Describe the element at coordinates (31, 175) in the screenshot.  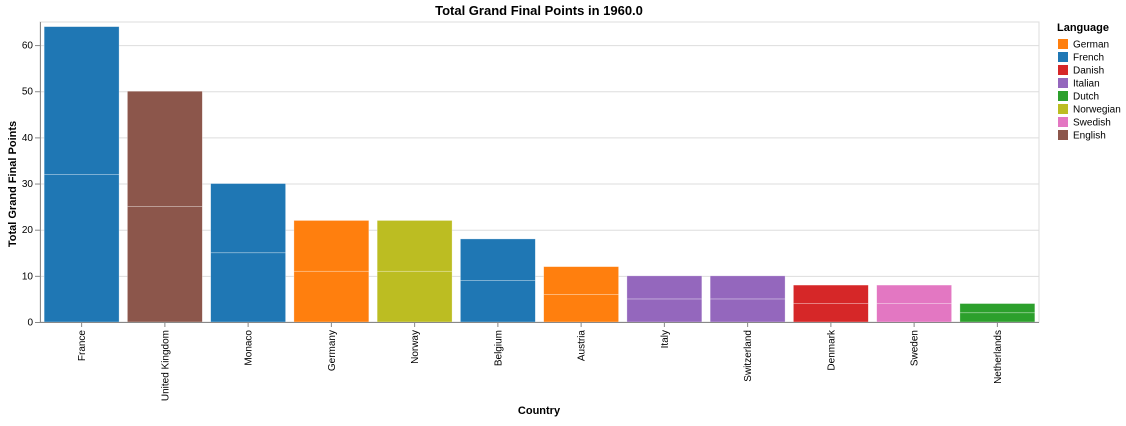
I see `y-axis: 0 10 20 30 40 50 60` at that location.